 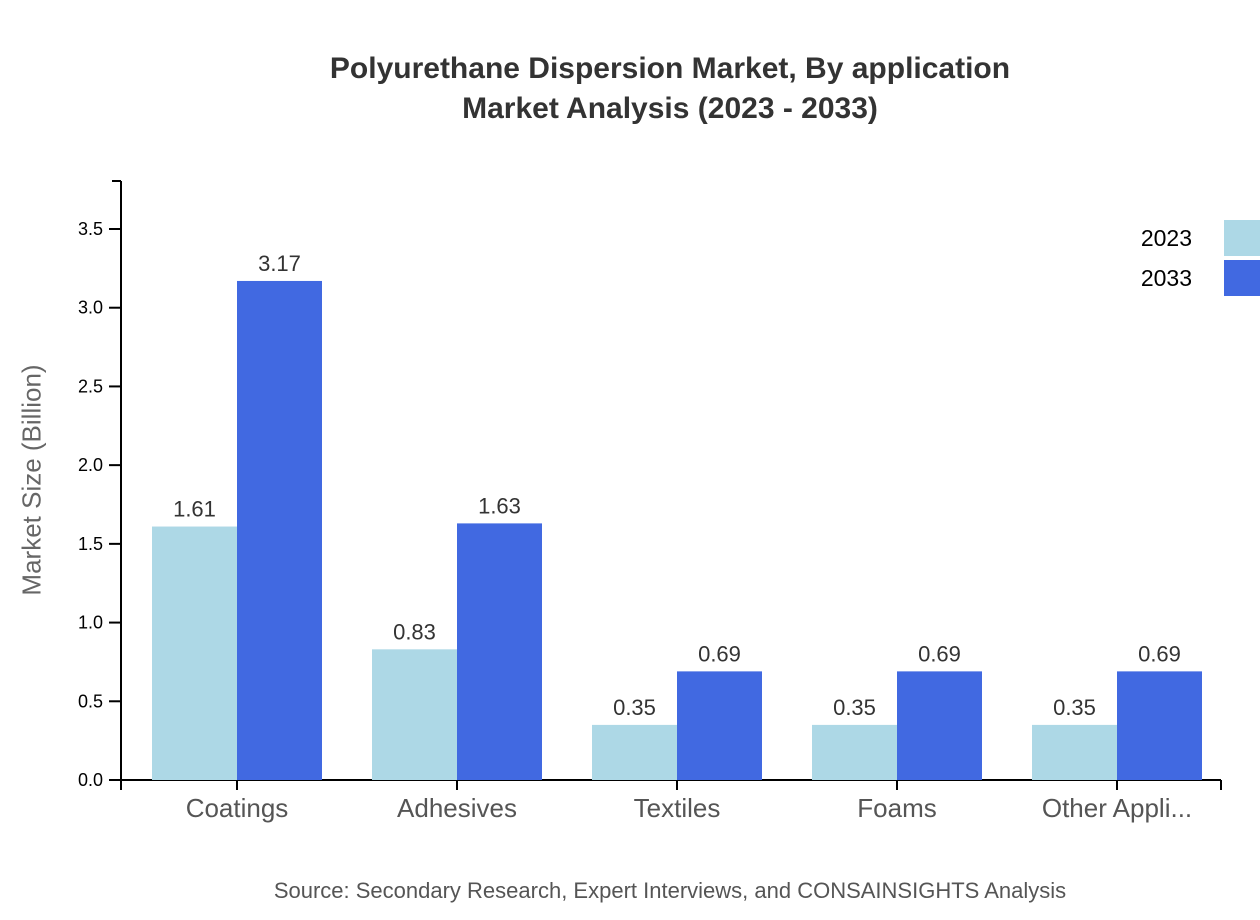 I want to click on bar-value-label: 3.17, so click(x=279, y=263).